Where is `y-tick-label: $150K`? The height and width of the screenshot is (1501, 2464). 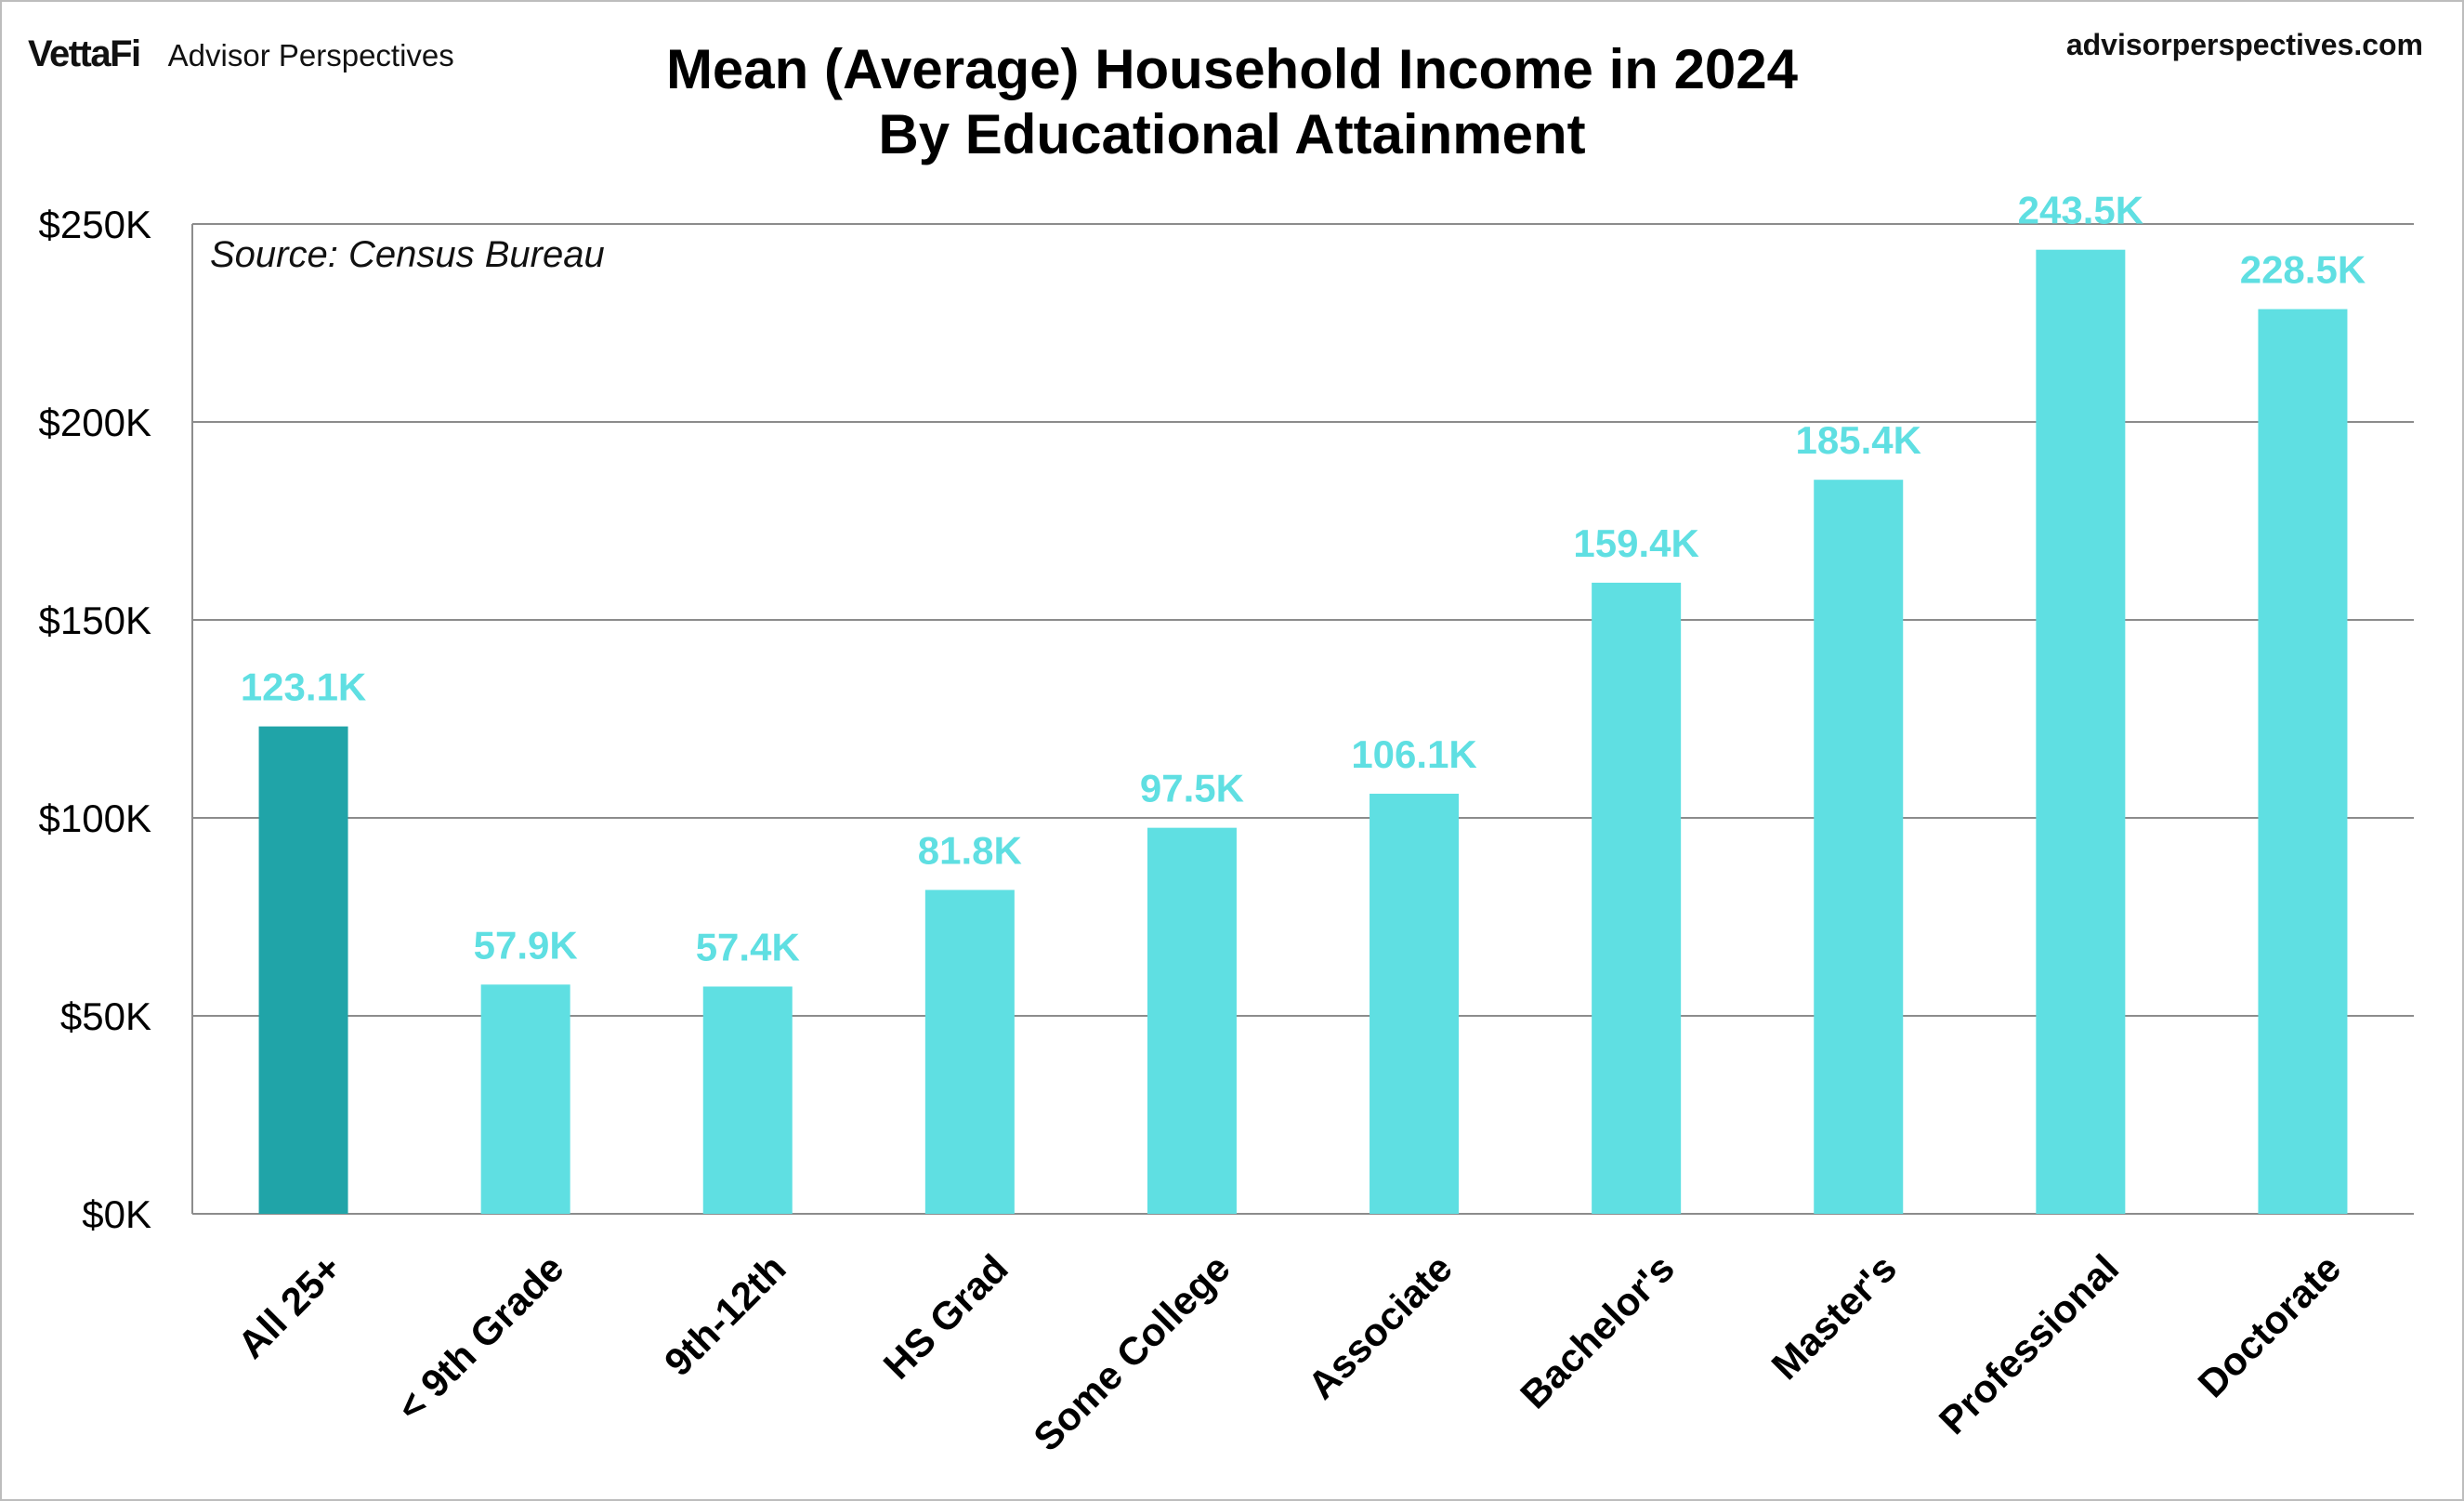 y-tick-label: $150K is located at coordinates (95, 620).